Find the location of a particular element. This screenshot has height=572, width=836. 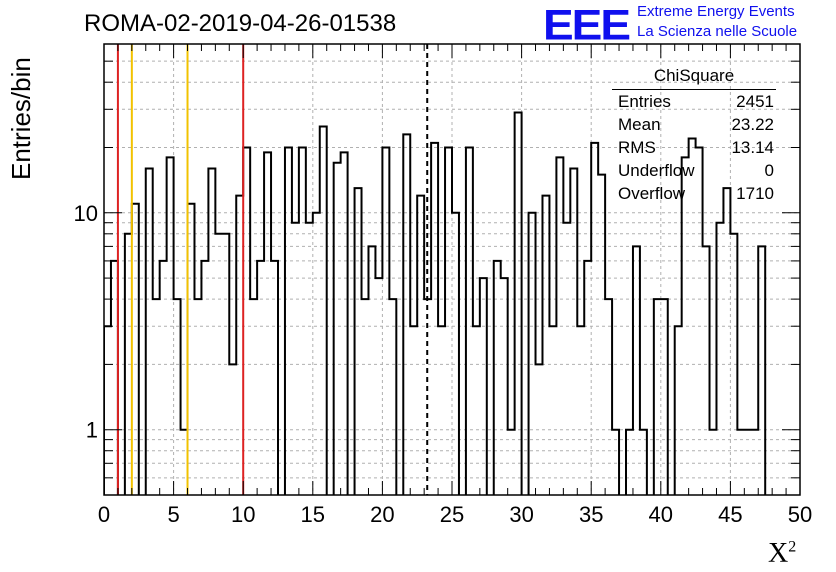

stats-value: 1710 is located at coordinates (755, 193).